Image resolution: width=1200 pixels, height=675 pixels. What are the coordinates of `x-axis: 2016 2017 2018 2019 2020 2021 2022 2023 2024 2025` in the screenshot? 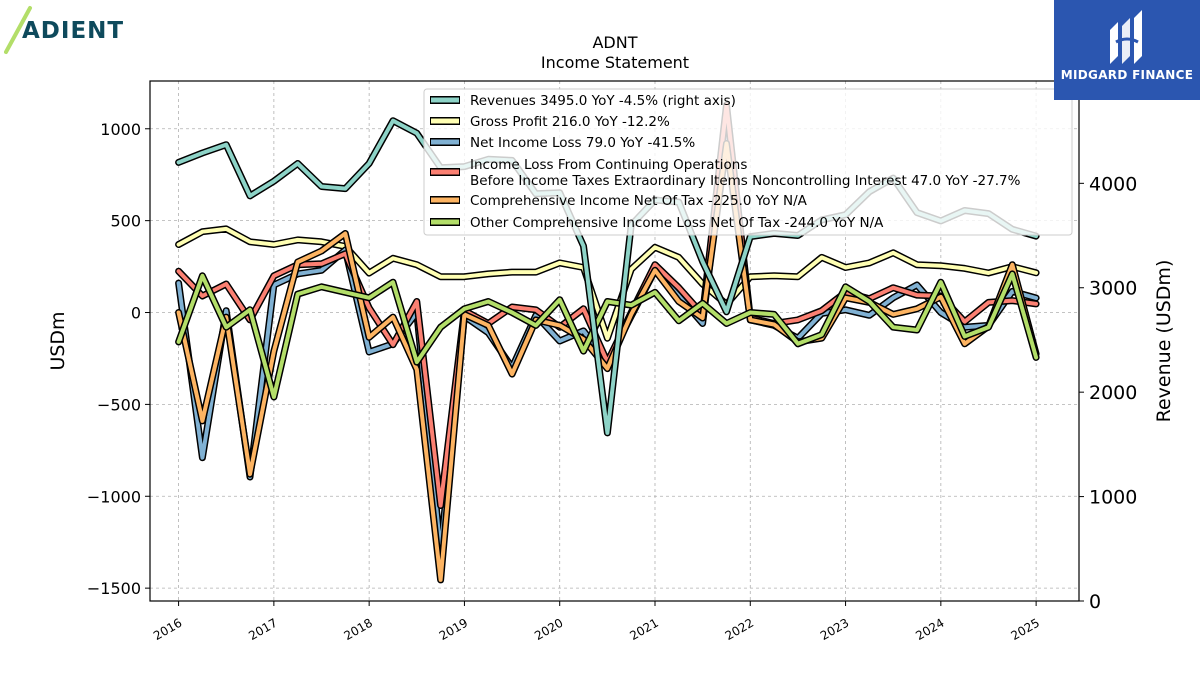 It's located at (596, 622).